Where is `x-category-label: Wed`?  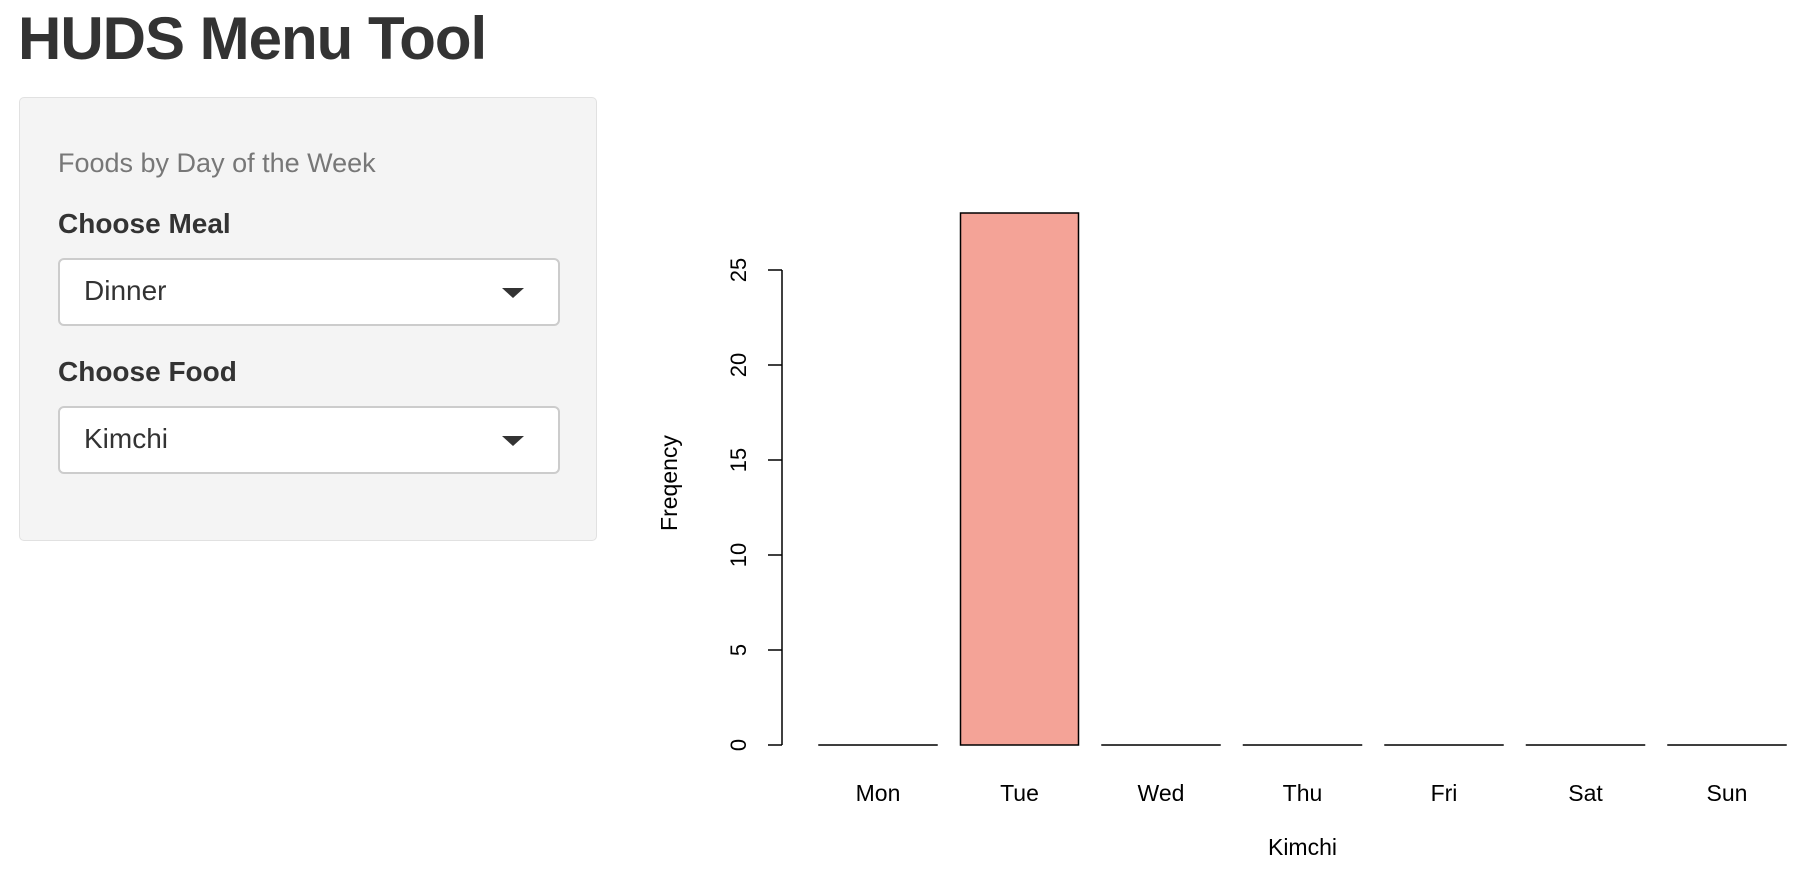 x-category-label: Wed is located at coordinates (1161, 793).